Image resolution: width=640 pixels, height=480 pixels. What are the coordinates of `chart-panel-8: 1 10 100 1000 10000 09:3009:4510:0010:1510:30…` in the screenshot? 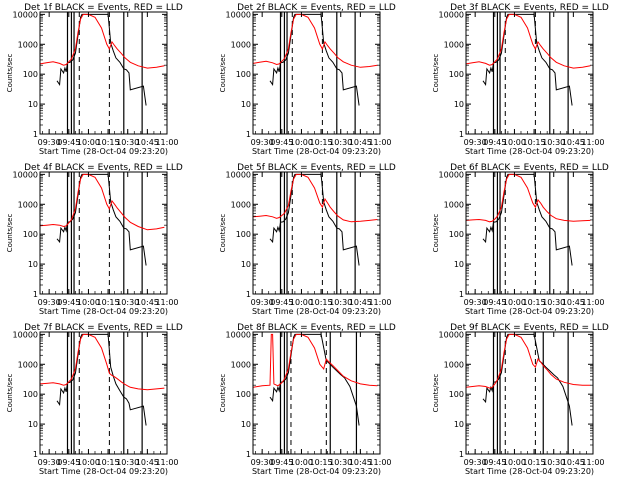 It's located at (307, 399).